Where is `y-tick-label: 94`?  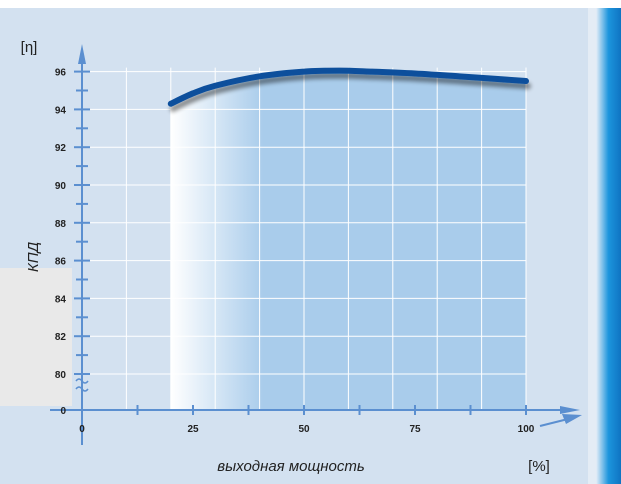 y-tick-label: 94 is located at coordinates (61, 110).